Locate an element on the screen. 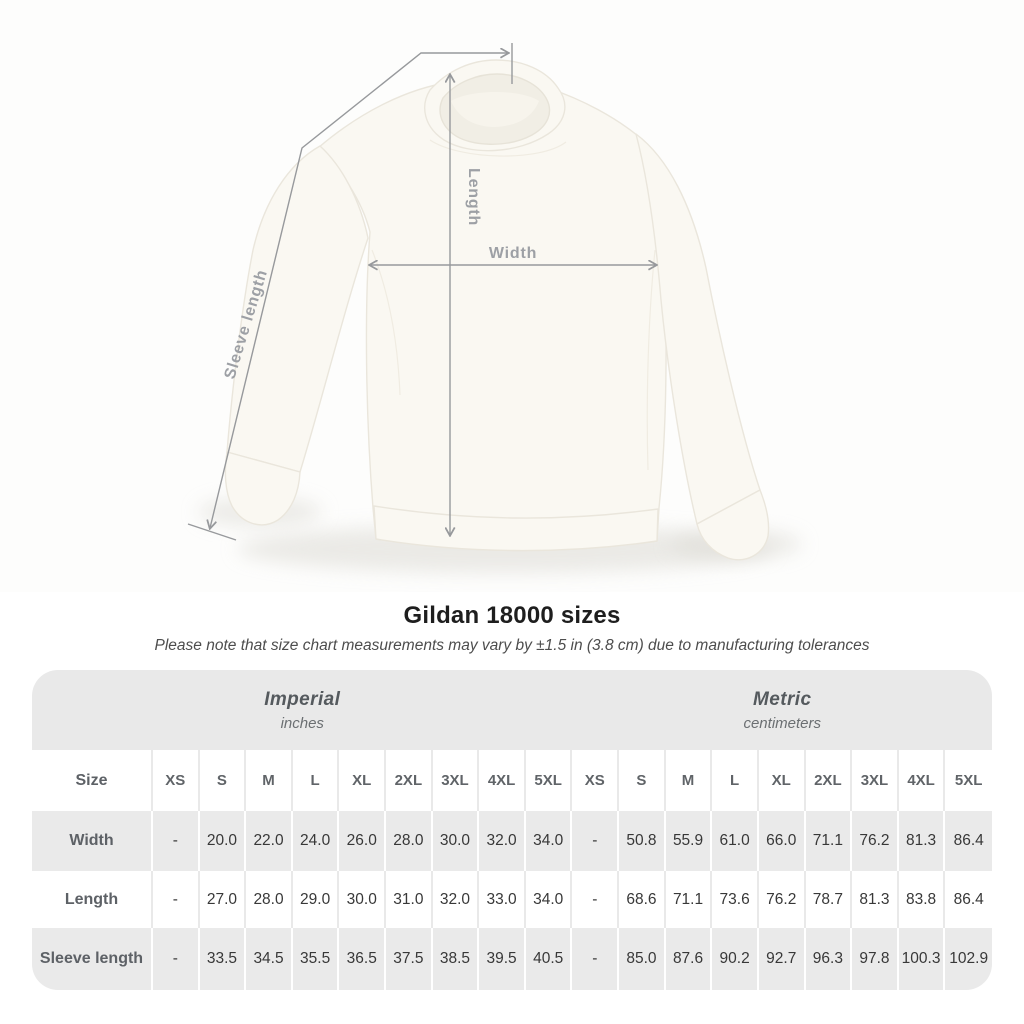 The width and height of the screenshot is (1024, 1024). value-cell: 22.0 is located at coordinates (269, 841).